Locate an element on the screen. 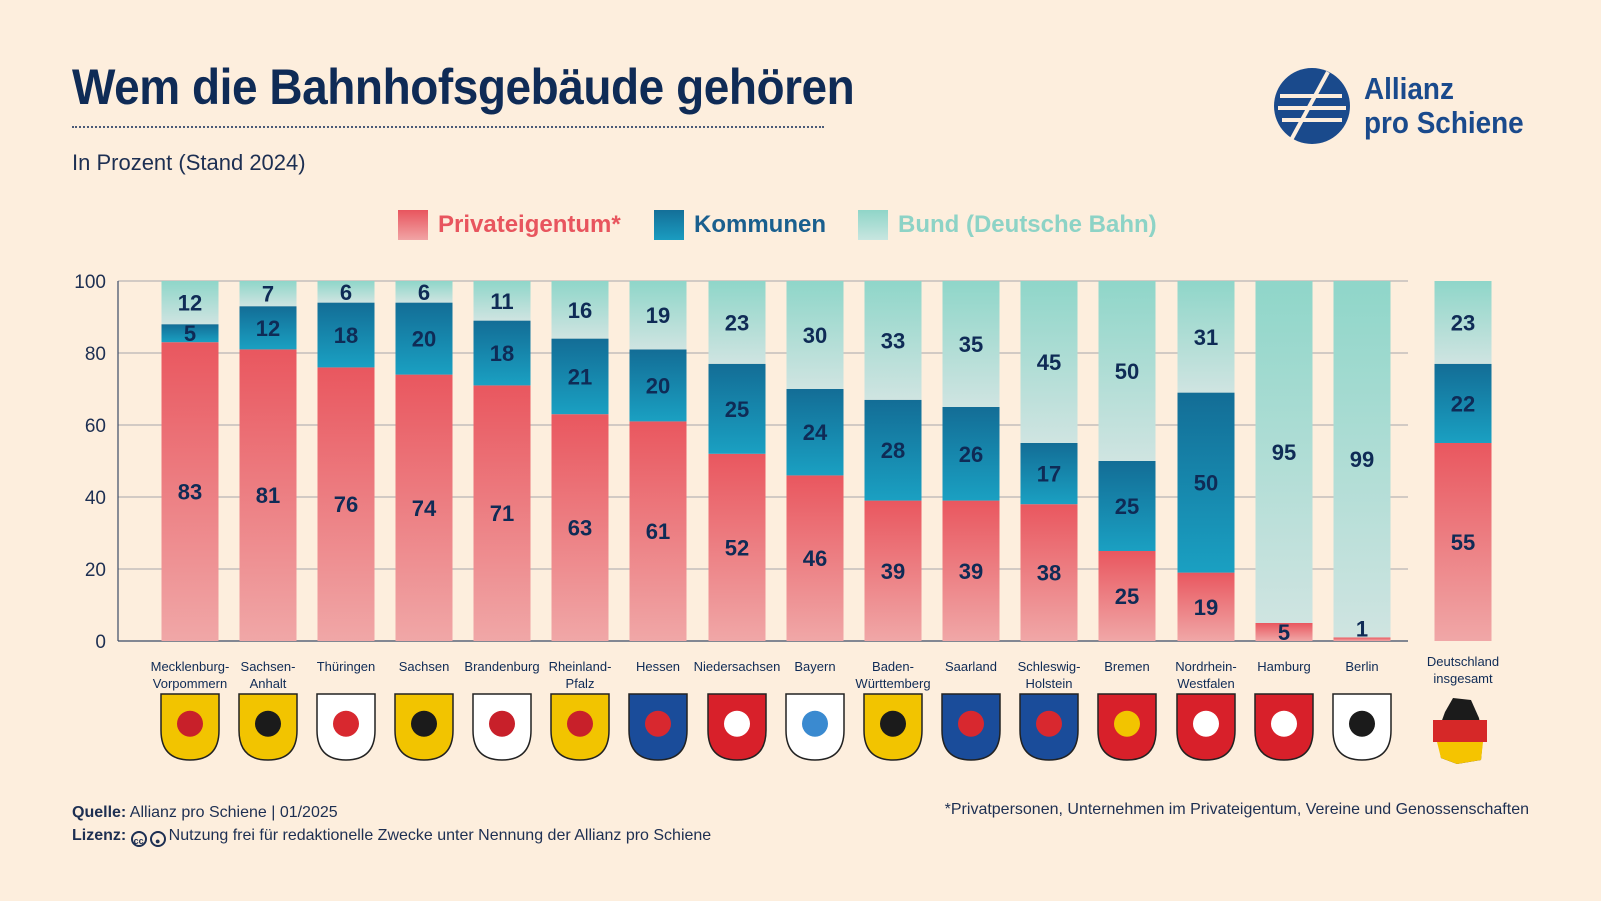 This screenshot has width=1601, height=901. data-label-privat: 81 is located at coordinates (268, 495).